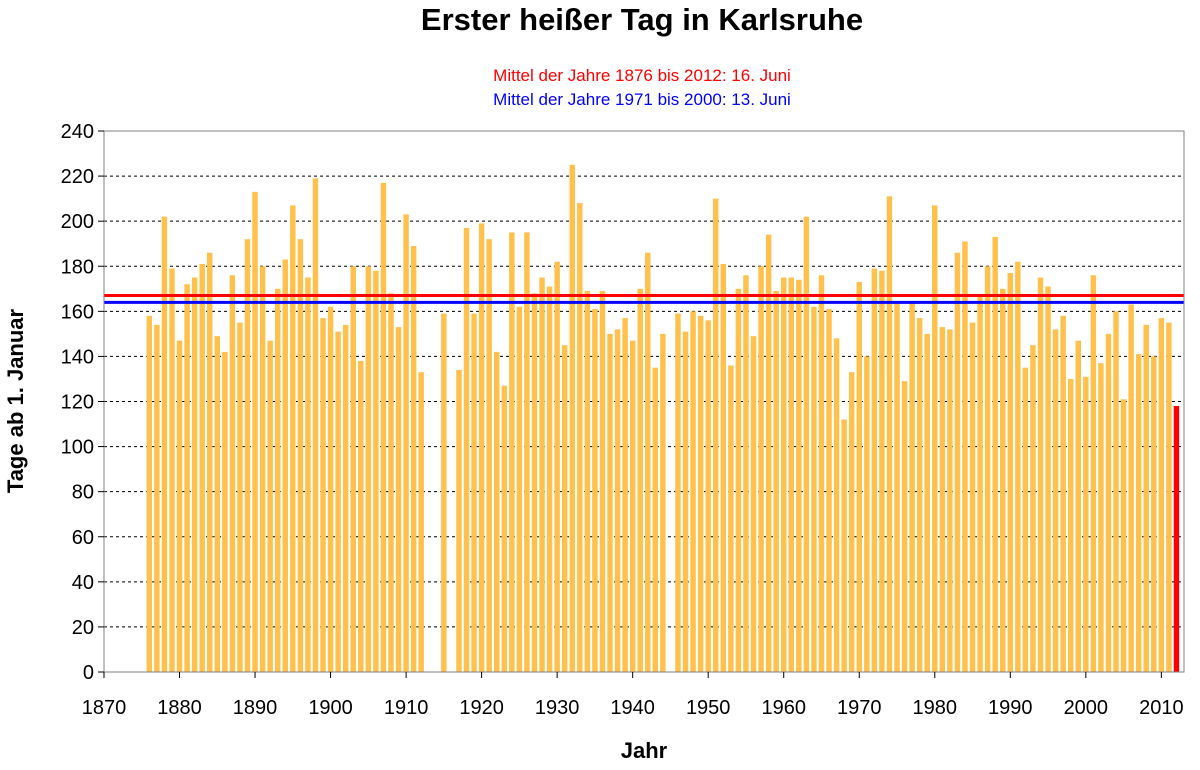 Image resolution: width=1200 pixels, height=770 pixels. What do you see at coordinates (1025, 519) in the screenshot?
I see `bar-1992` at bounding box center [1025, 519].